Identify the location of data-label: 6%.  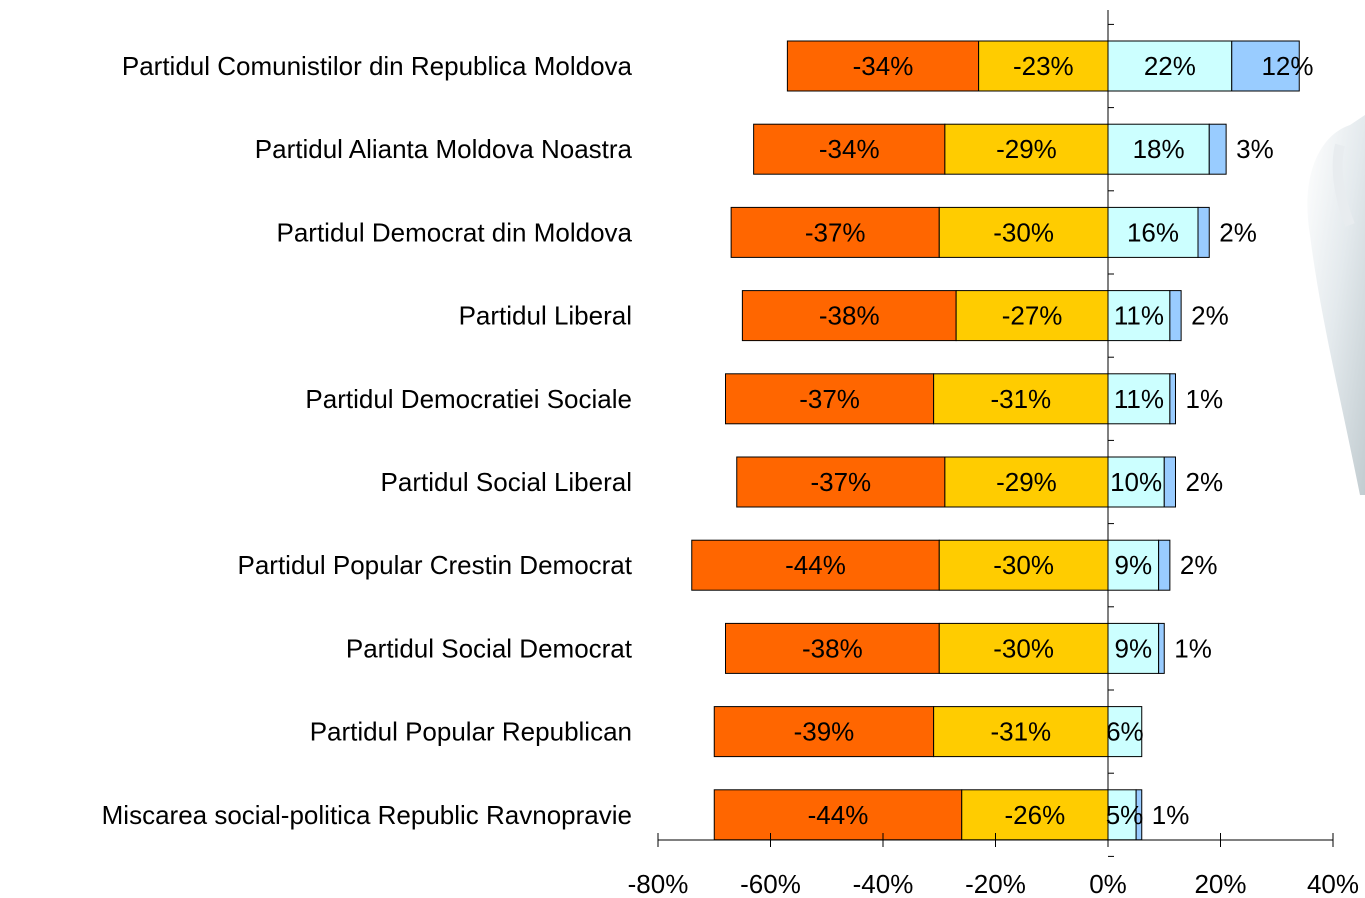
(1125, 732).